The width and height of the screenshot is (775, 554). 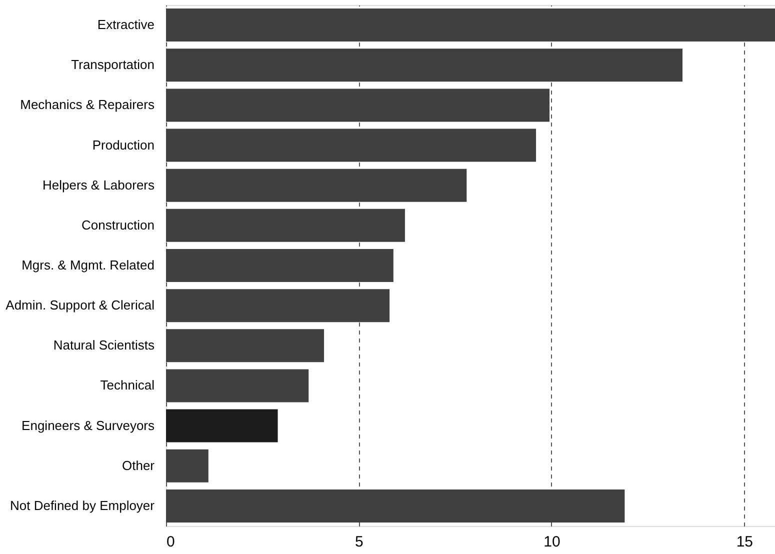 I want to click on y-tick-label: Admin. Support & Clerical, so click(x=80, y=305).